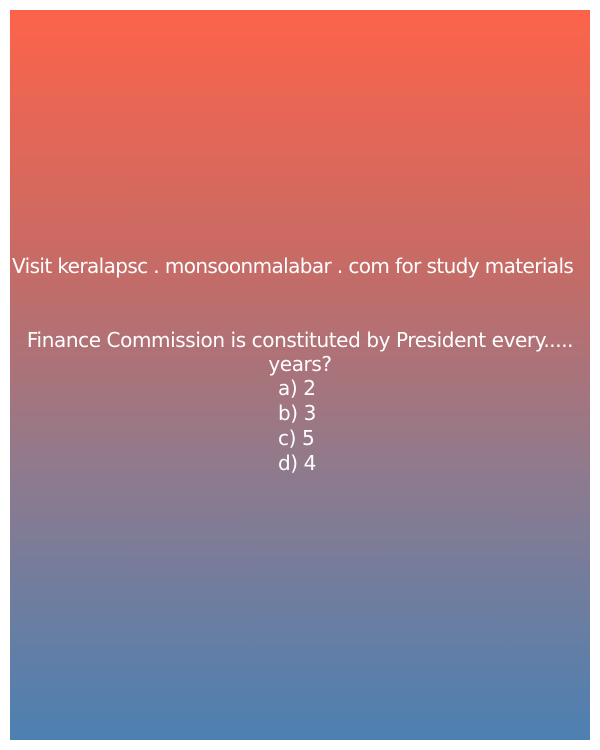  What do you see at coordinates (297, 463) in the screenshot?
I see `option-d-label: d) 4` at bounding box center [297, 463].